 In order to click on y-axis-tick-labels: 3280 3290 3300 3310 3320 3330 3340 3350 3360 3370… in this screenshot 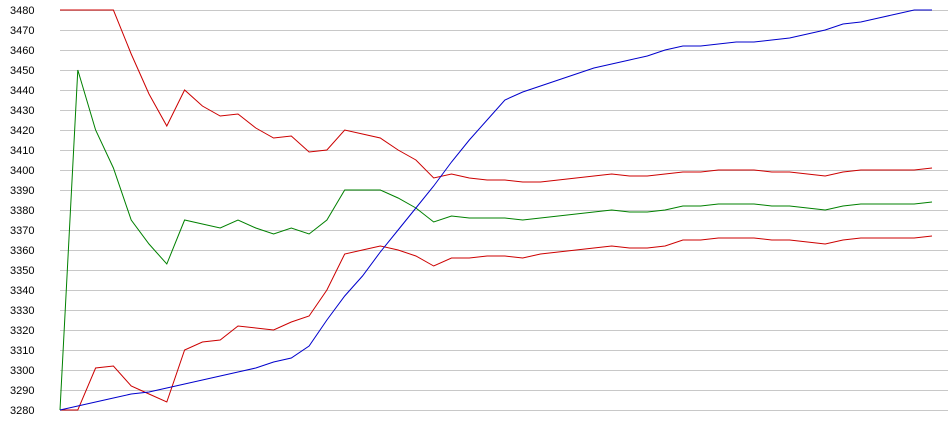, I will do `click(22, 211)`.